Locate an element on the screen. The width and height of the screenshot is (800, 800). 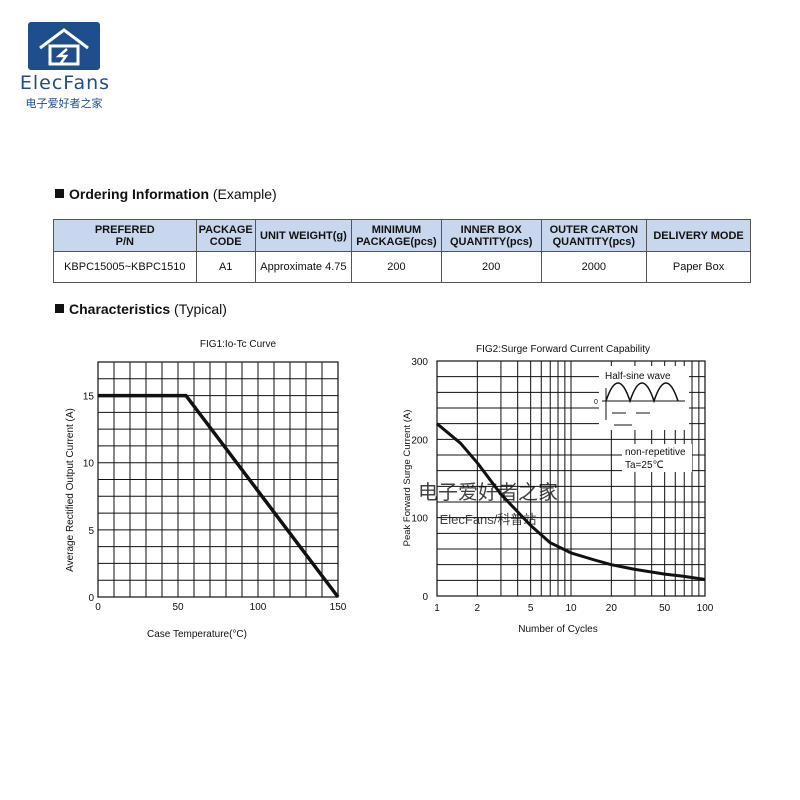
col-header-outer-carton: OUTER CARTON QUANTITY(pcs) is located at coordinates (594, 235).